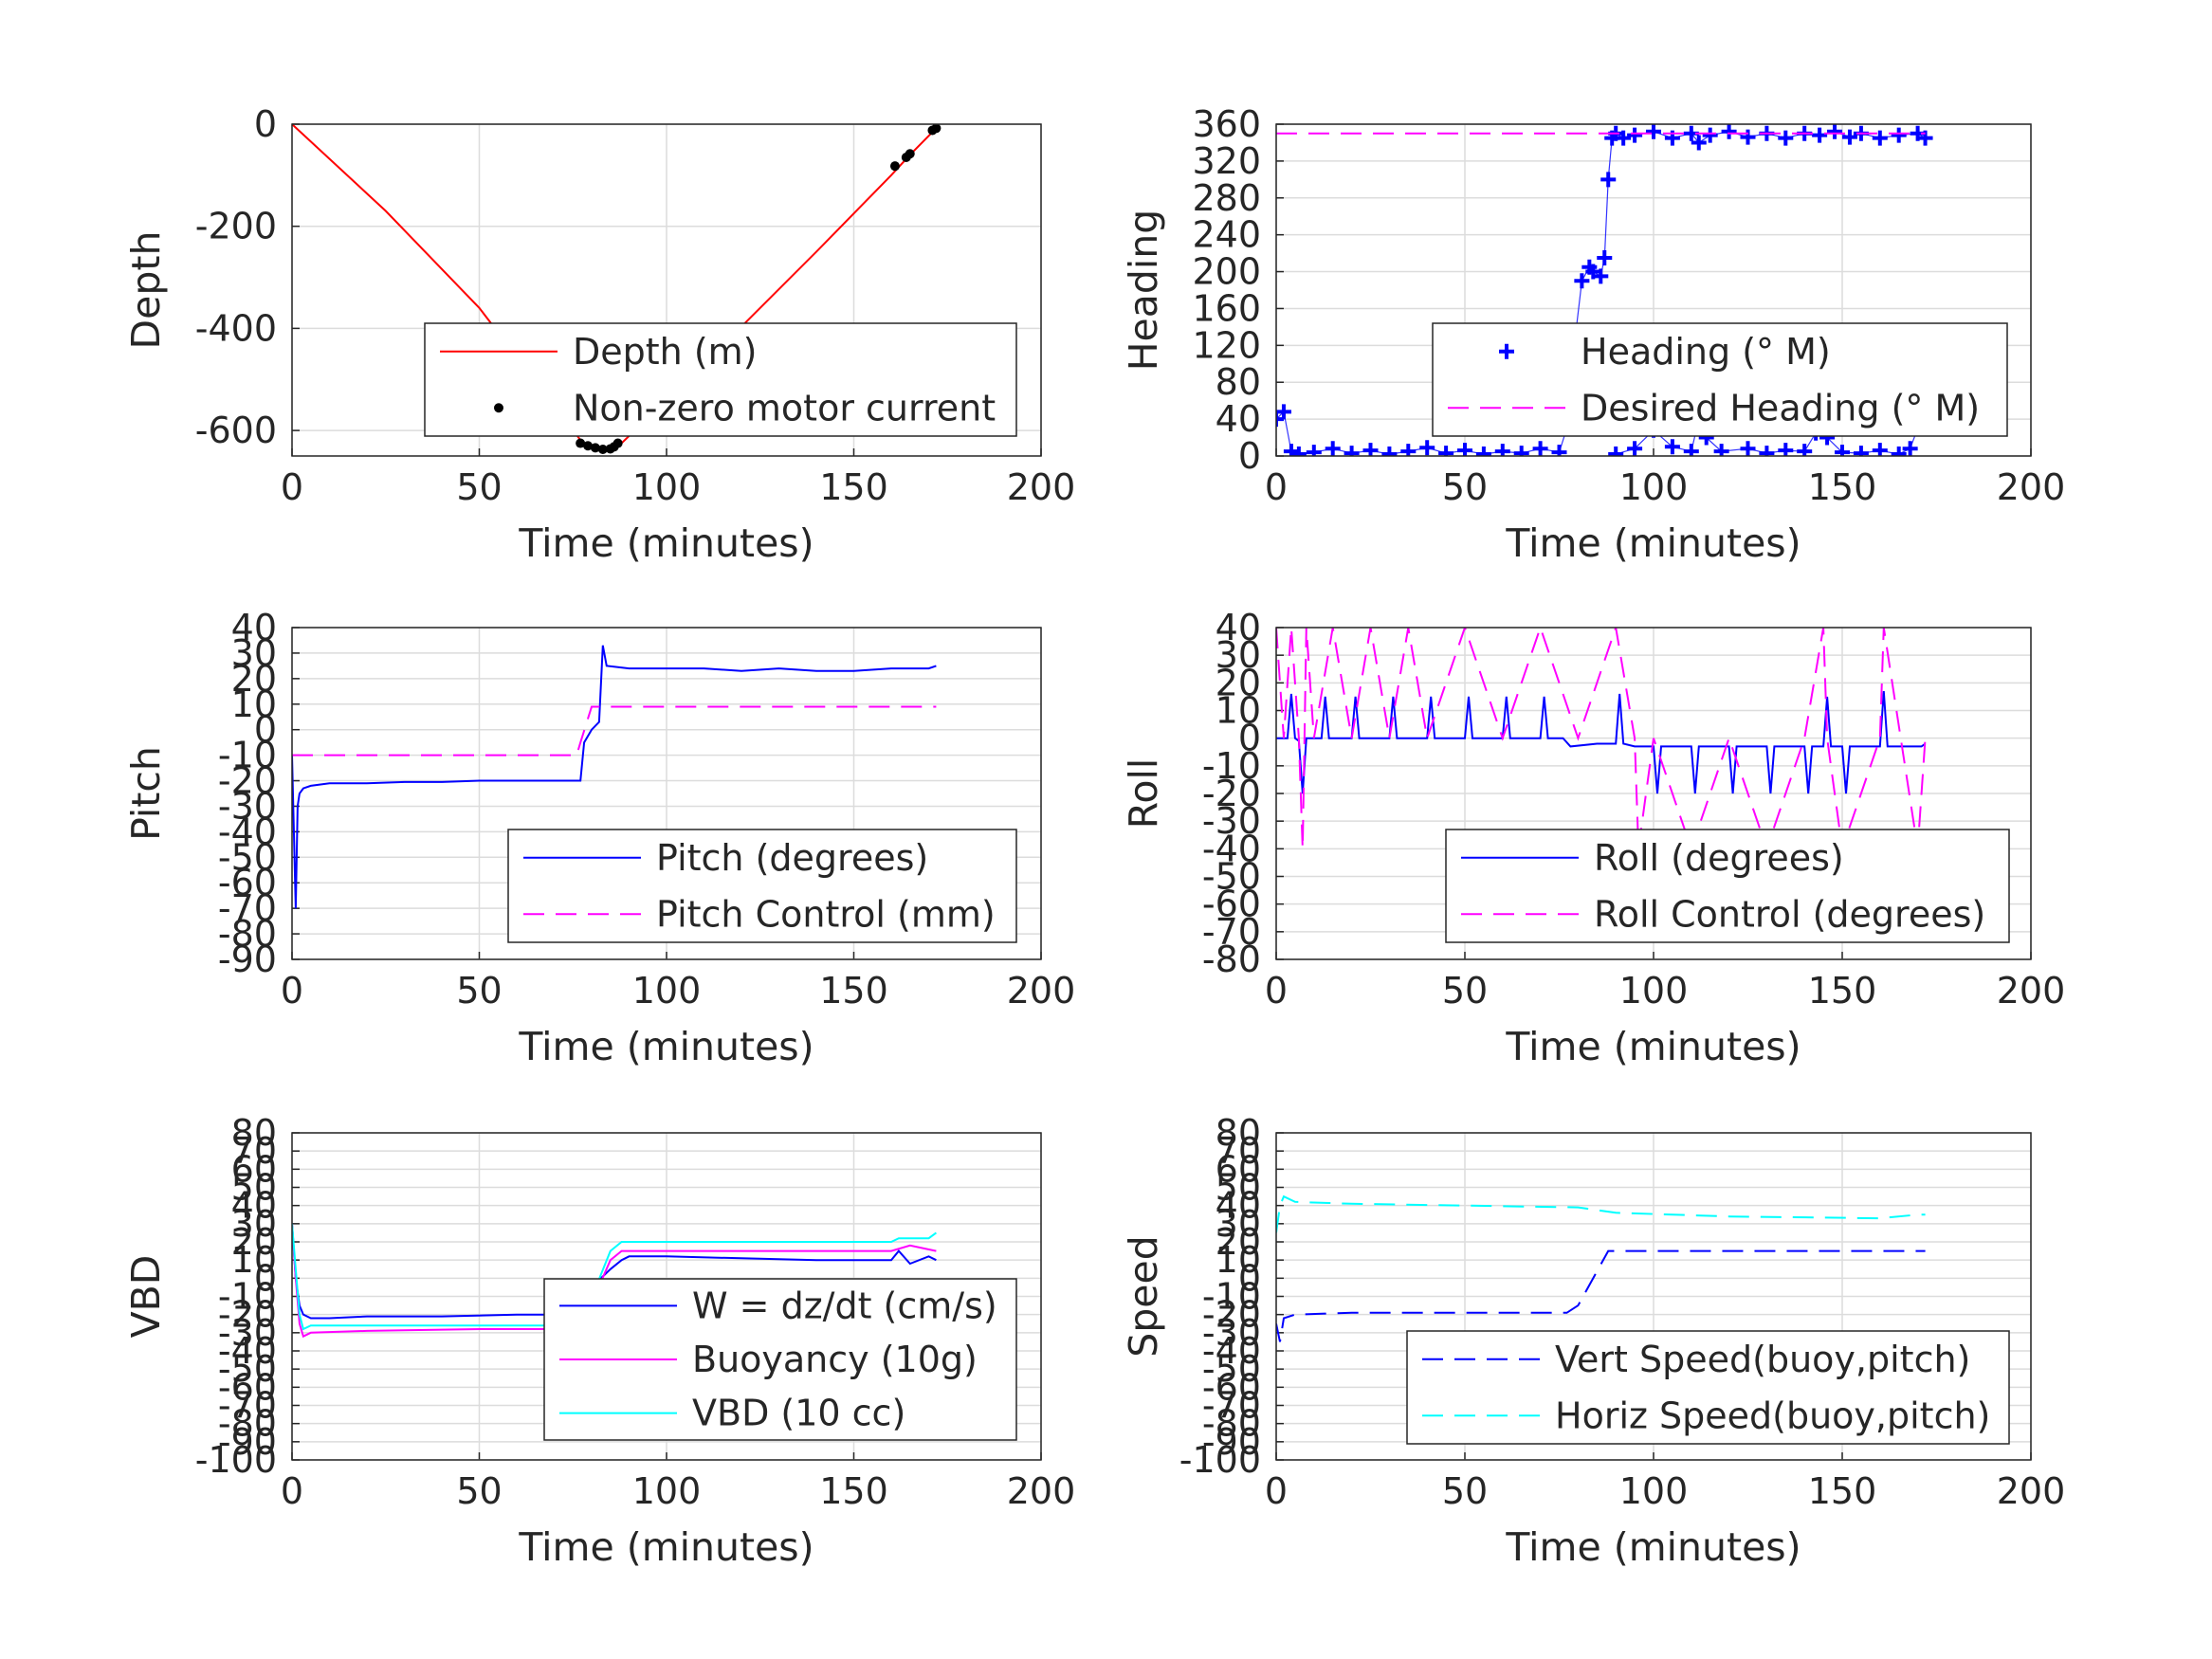 The width and height of the screenshot is (2212, 1659). I want to click on y-tick-label: 50, so click(254, 1188).